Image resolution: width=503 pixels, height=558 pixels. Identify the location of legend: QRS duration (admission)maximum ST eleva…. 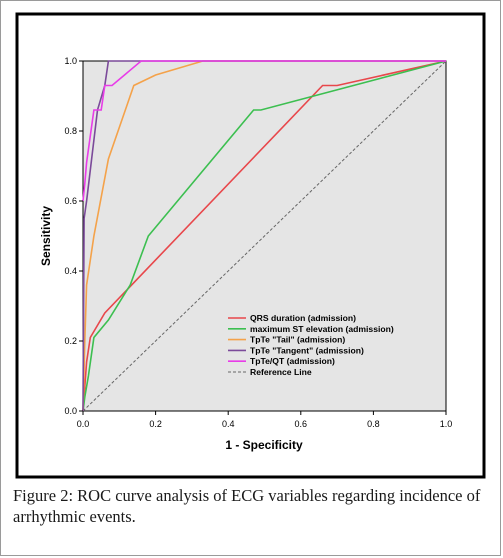
(311, 345).